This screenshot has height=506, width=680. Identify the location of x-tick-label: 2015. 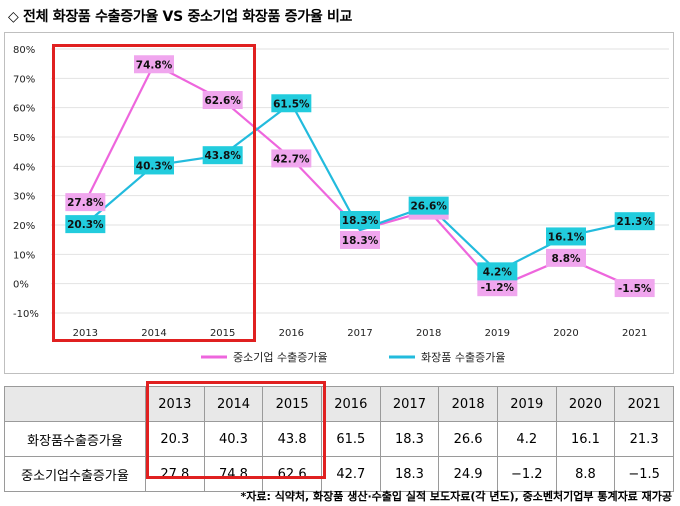
(222, 333).